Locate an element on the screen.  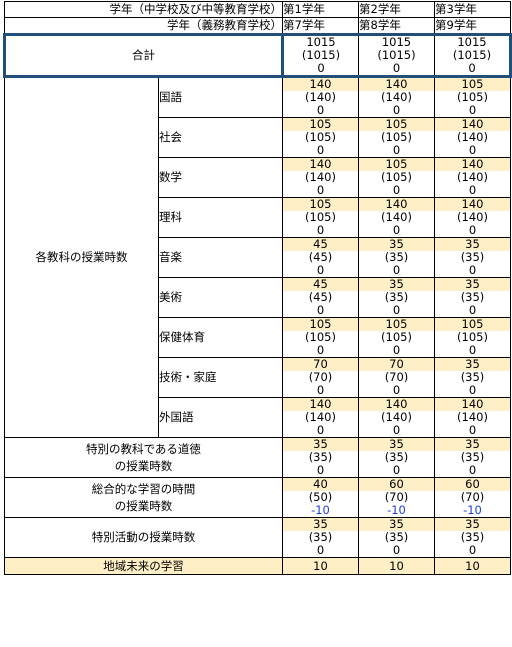
subject-name: 美術 is located at coordinates (220, 297).